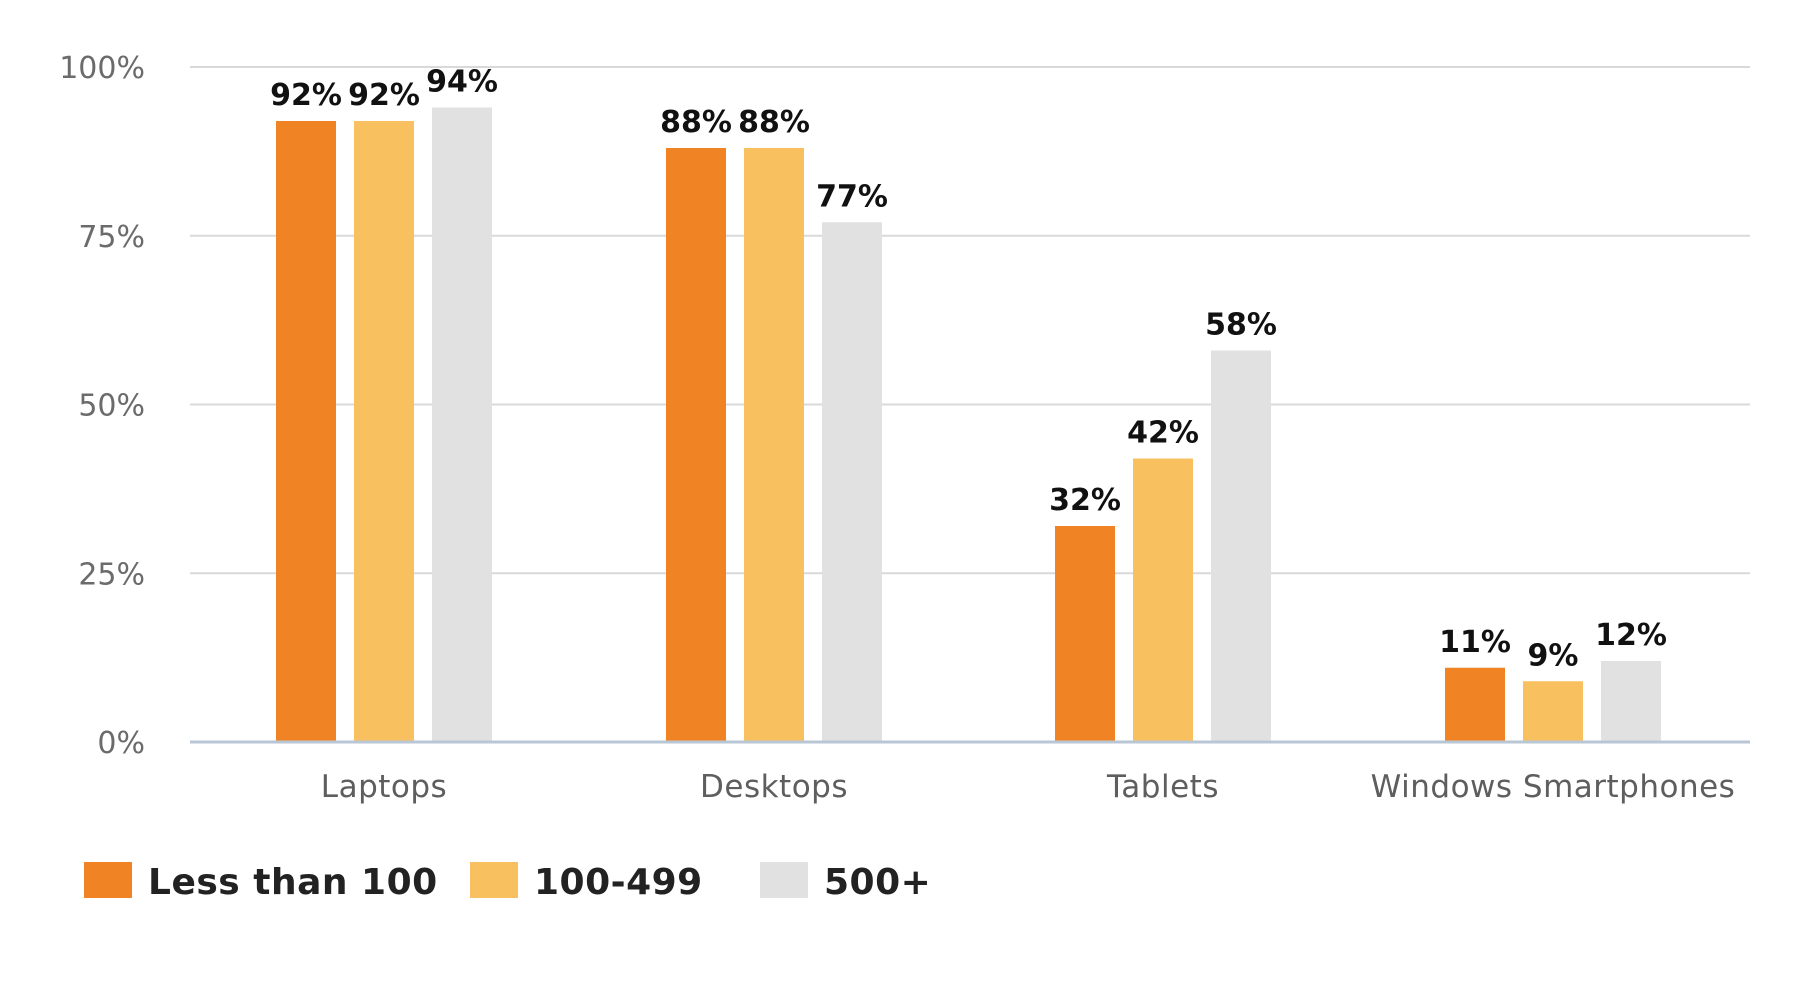 The height and width of the screenshot is (1001, 1800). Describe the element at coordinates (111, 574) in the screenshot. I see `y-tick-label: 25%` at that location.